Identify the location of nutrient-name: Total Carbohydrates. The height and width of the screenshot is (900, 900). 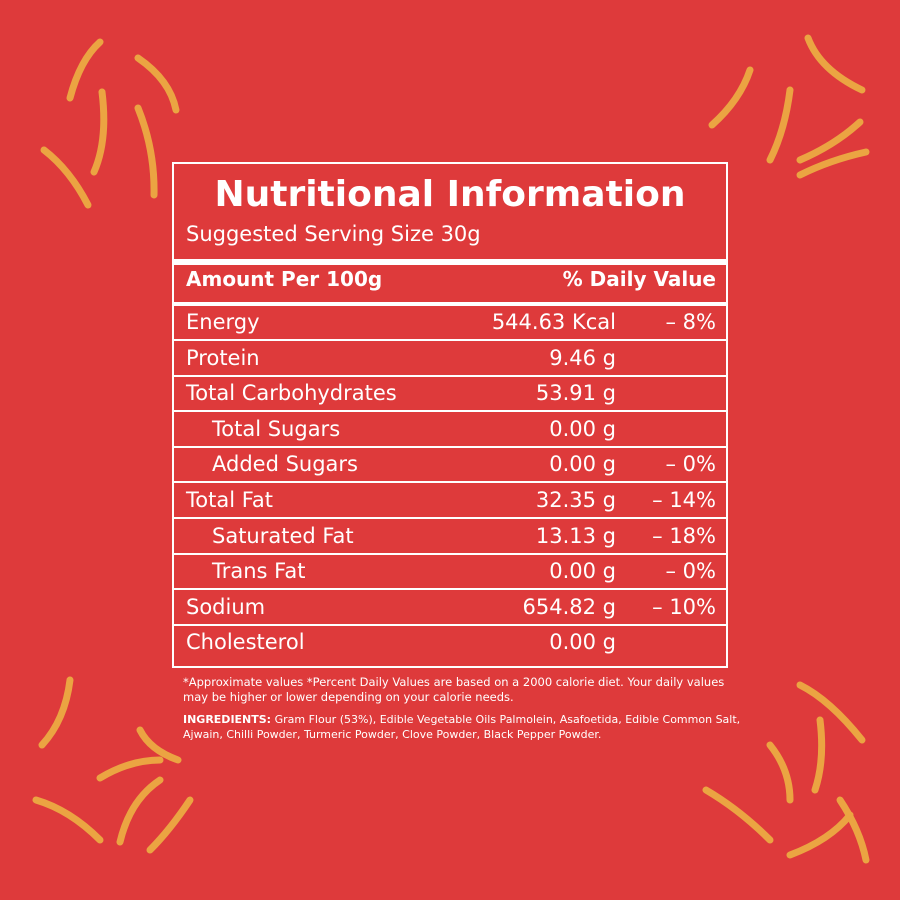
(291, 393).